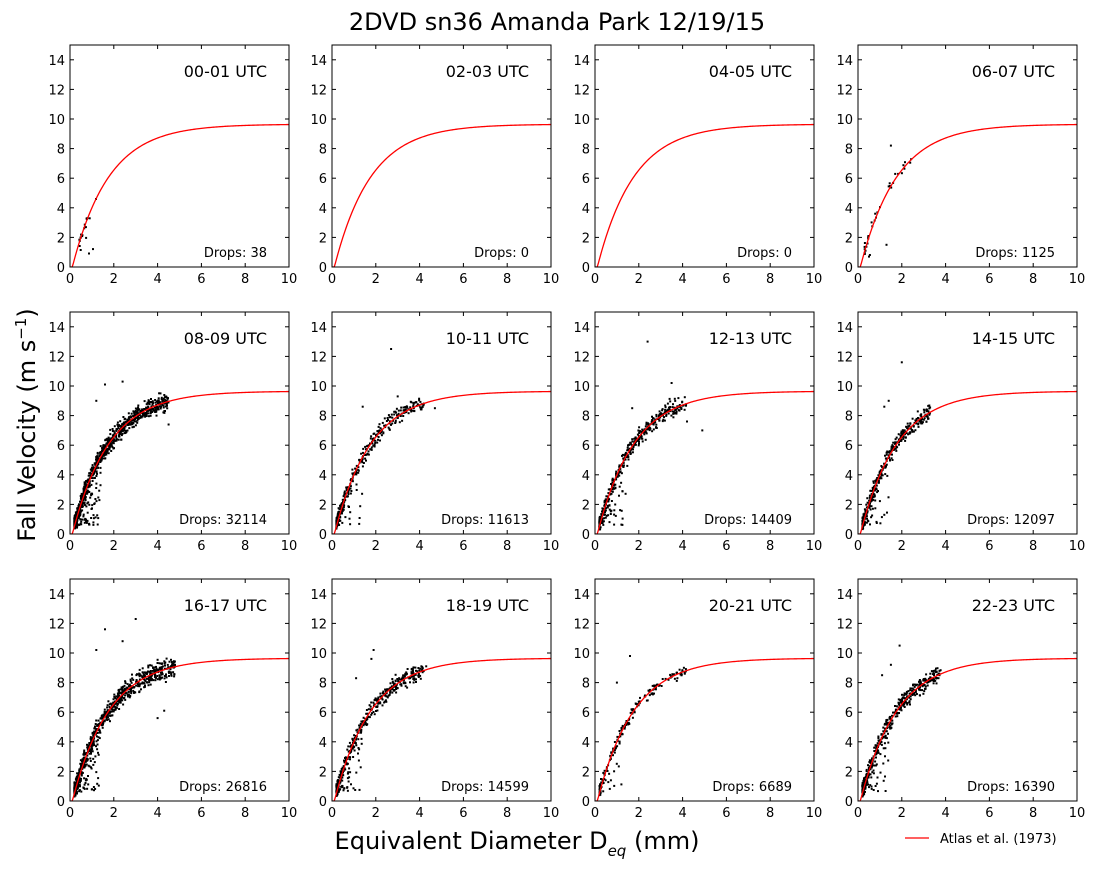 The height and width of the screenshot is (872, 1094). What do you see at coordinates (849, 535) in the screenshot?
I see `y-tick-label: 0` at bounding box center [849, 535].